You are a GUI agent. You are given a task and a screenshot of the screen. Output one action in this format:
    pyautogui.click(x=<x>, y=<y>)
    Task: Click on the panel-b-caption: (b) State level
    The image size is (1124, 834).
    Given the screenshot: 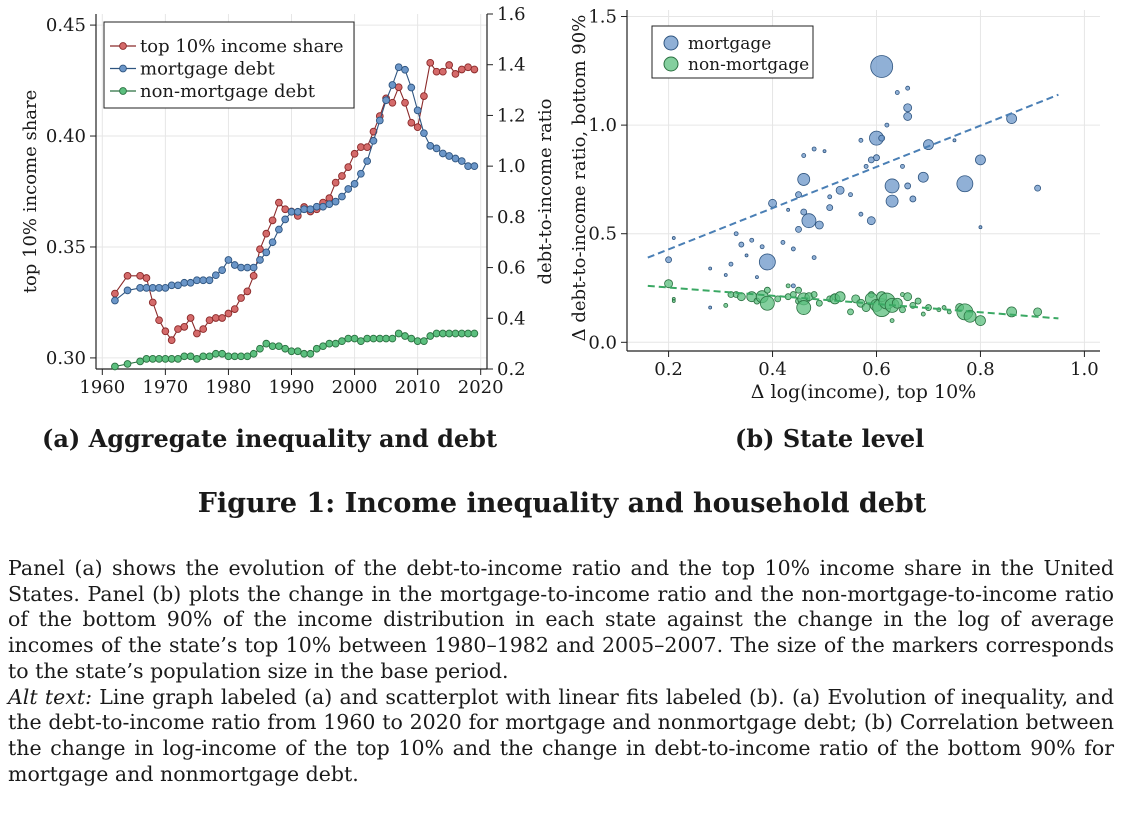 What is the action you would take?
    pyautogui.click(x=830, y=438)
    